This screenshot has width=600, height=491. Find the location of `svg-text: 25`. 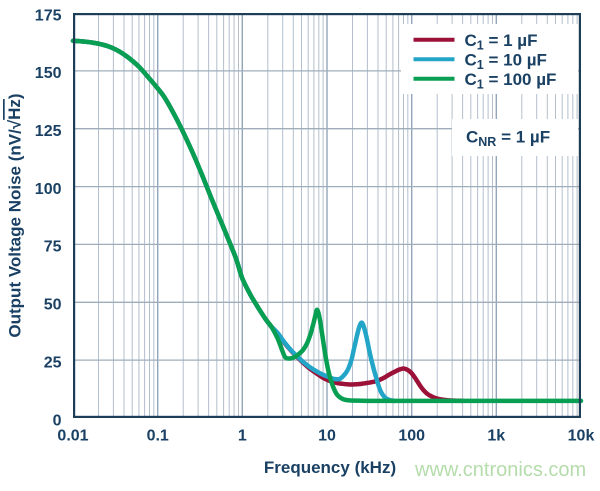

svg-text: 25 is located at coordinates (53, 362).